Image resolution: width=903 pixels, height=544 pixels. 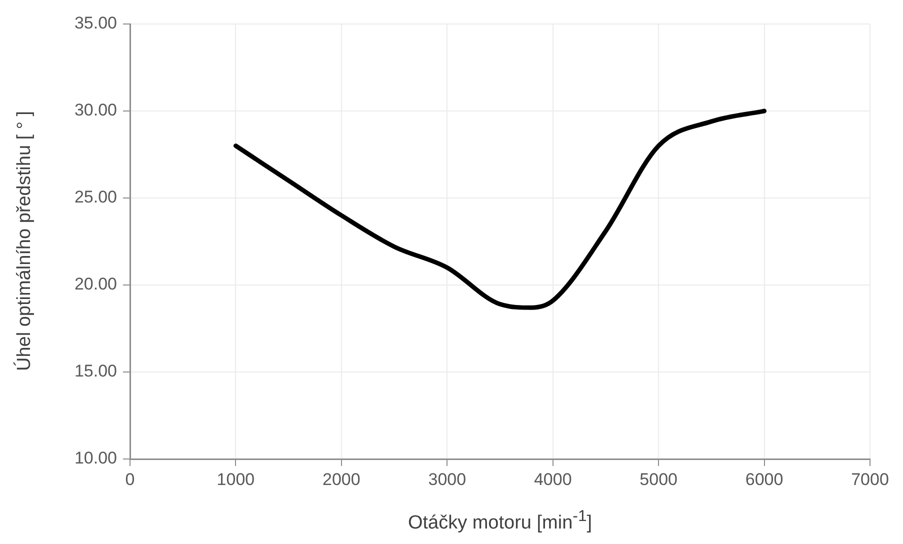 I want to click on y-tick-label: 15.00, so click(x=95, y=371).